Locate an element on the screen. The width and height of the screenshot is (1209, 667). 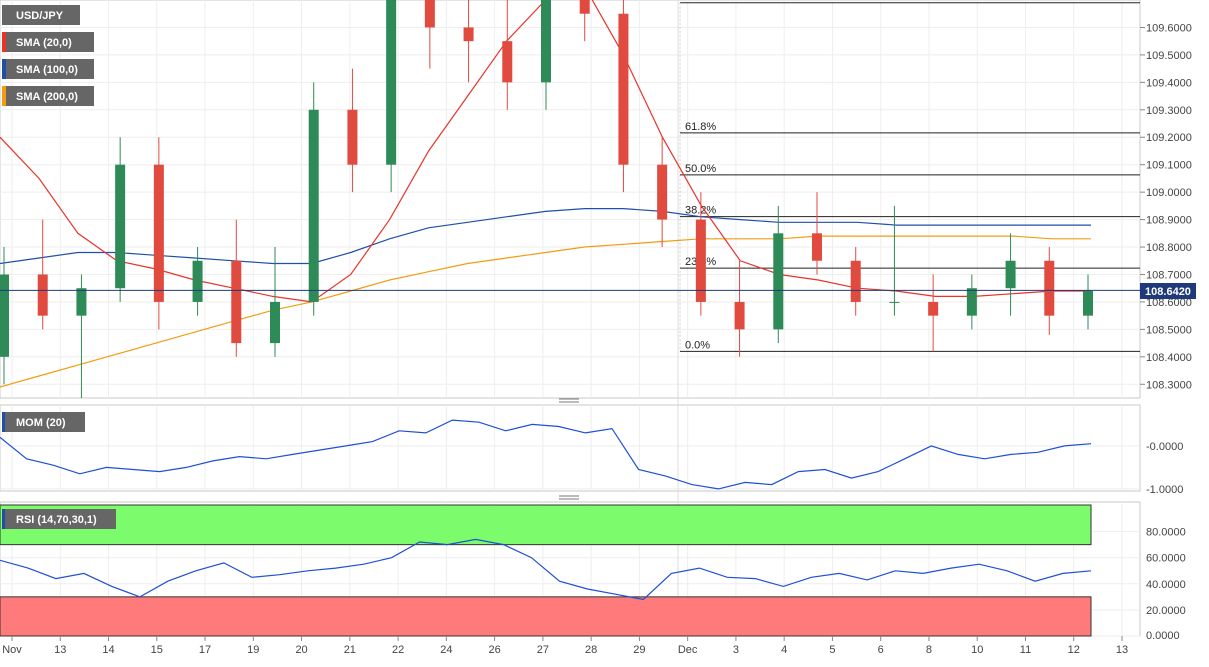
y-tick-label: 109.0000 is located at coordinates (1169, 193).